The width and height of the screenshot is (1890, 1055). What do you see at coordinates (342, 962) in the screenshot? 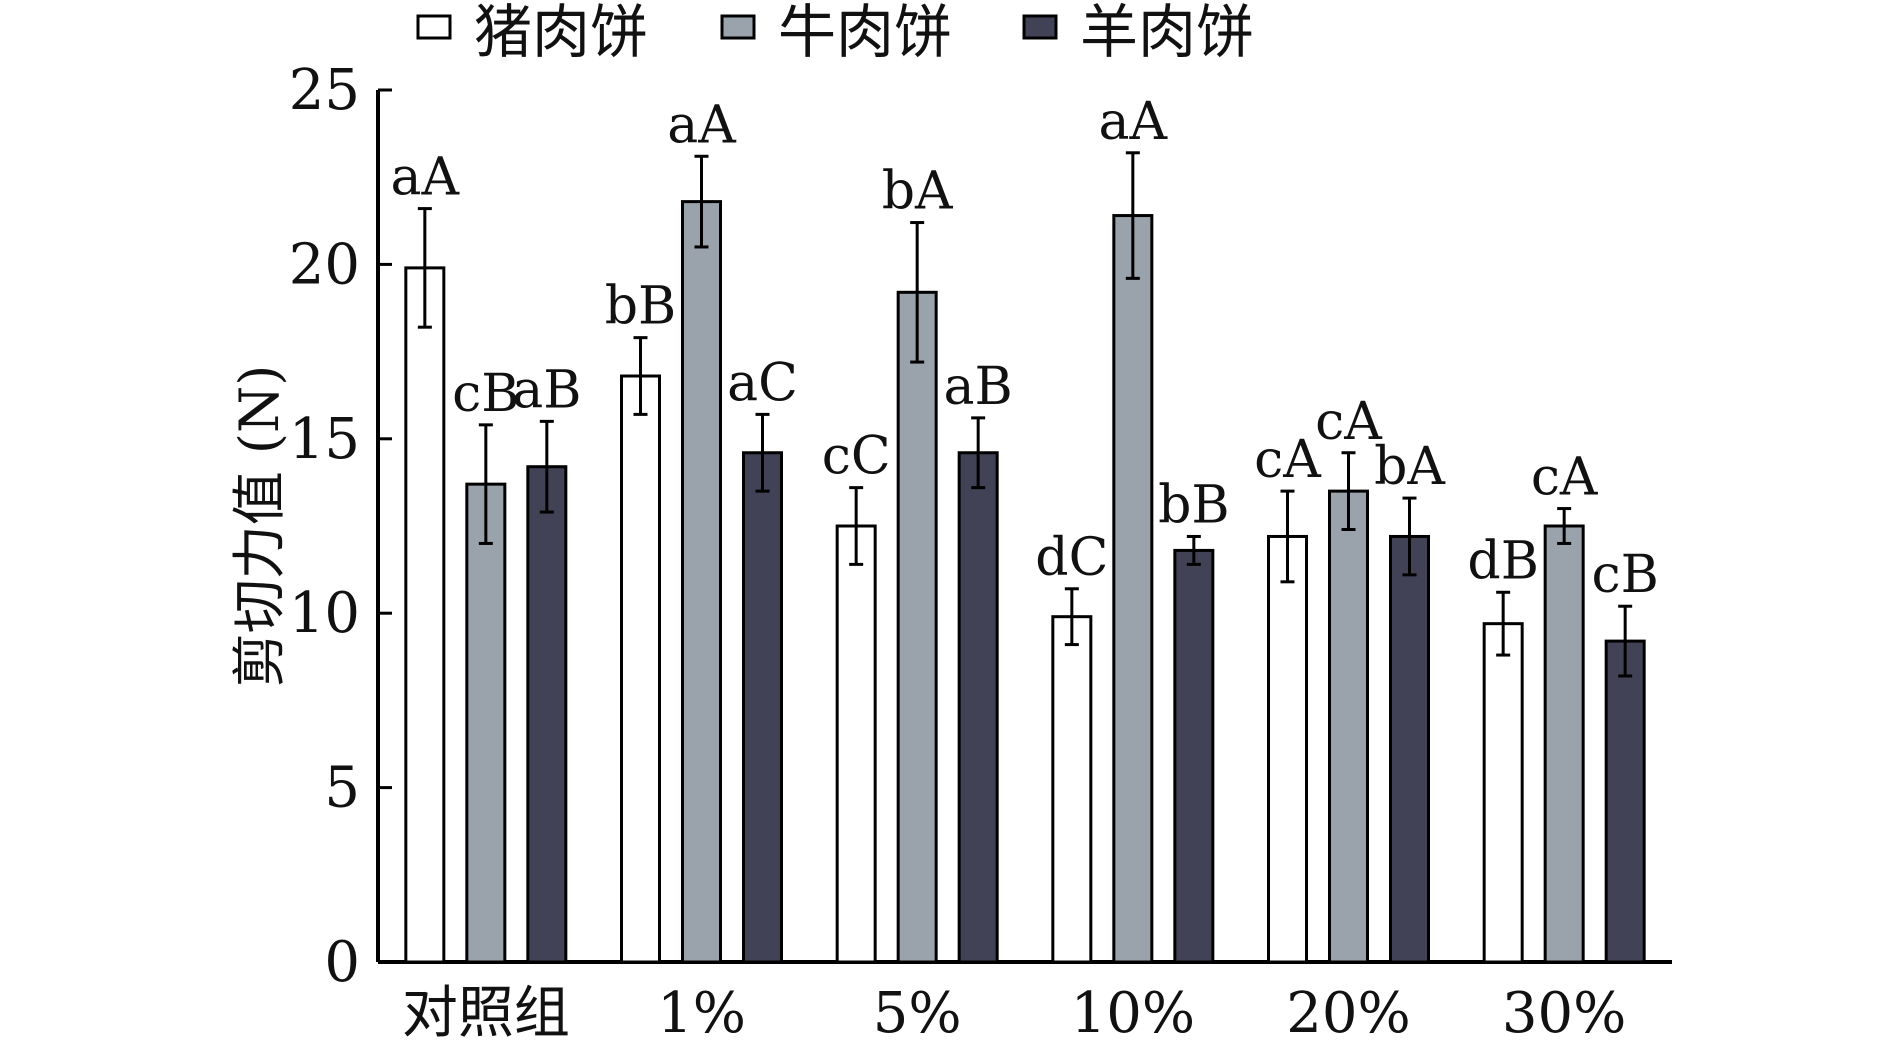
I see `y-tick-label: 0` at bounding box center [342, 962].